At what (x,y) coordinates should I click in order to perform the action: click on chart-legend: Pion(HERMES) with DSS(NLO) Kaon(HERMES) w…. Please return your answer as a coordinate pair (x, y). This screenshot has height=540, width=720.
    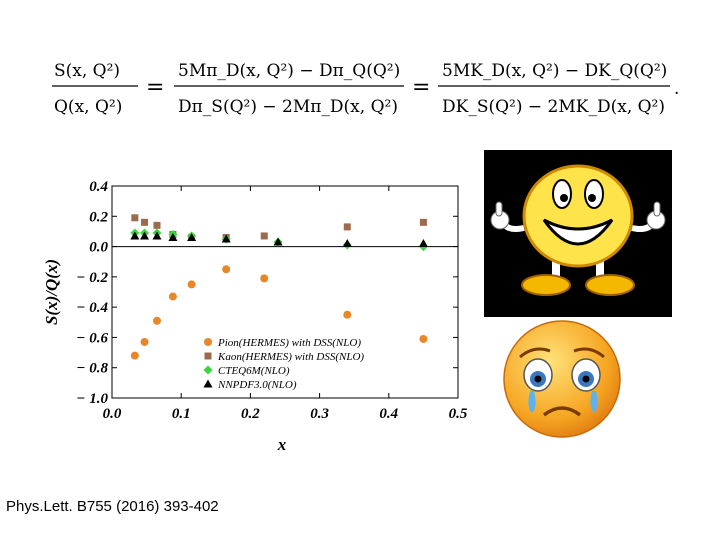
    Looking at the image, I should click on (283, 364).